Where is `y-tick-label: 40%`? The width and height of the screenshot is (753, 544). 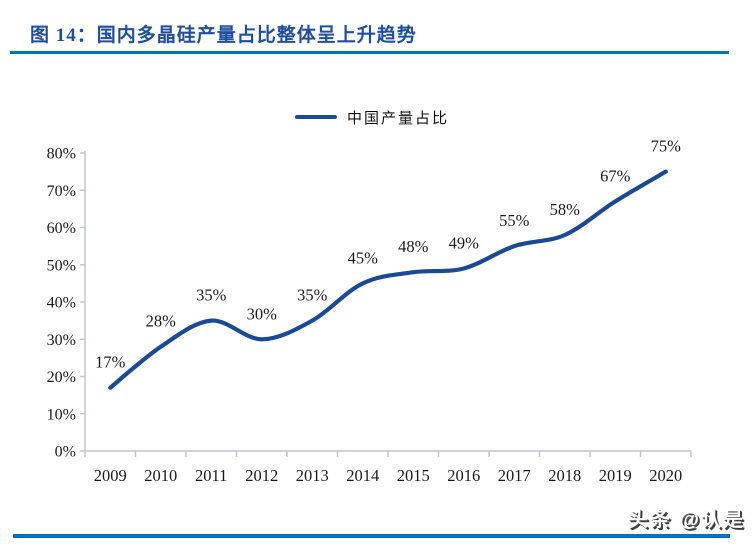 y-tick-label: 40% is located at coordinates (61, 303).